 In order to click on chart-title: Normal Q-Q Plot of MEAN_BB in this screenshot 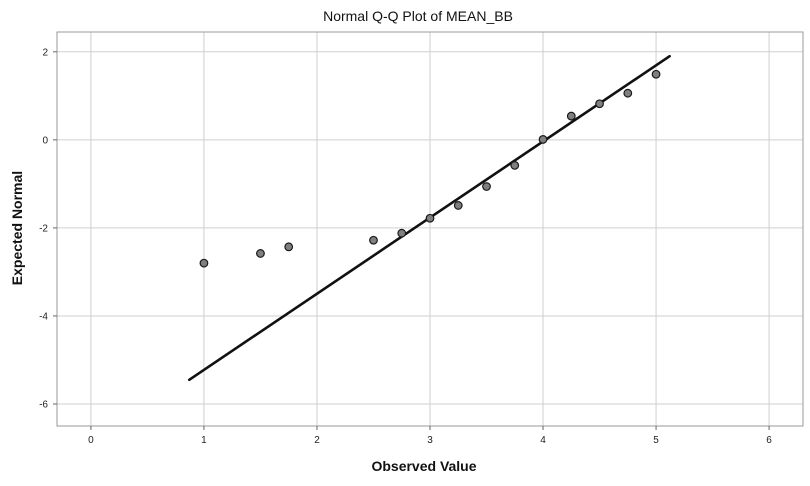, I will do `click(418, 16)`.